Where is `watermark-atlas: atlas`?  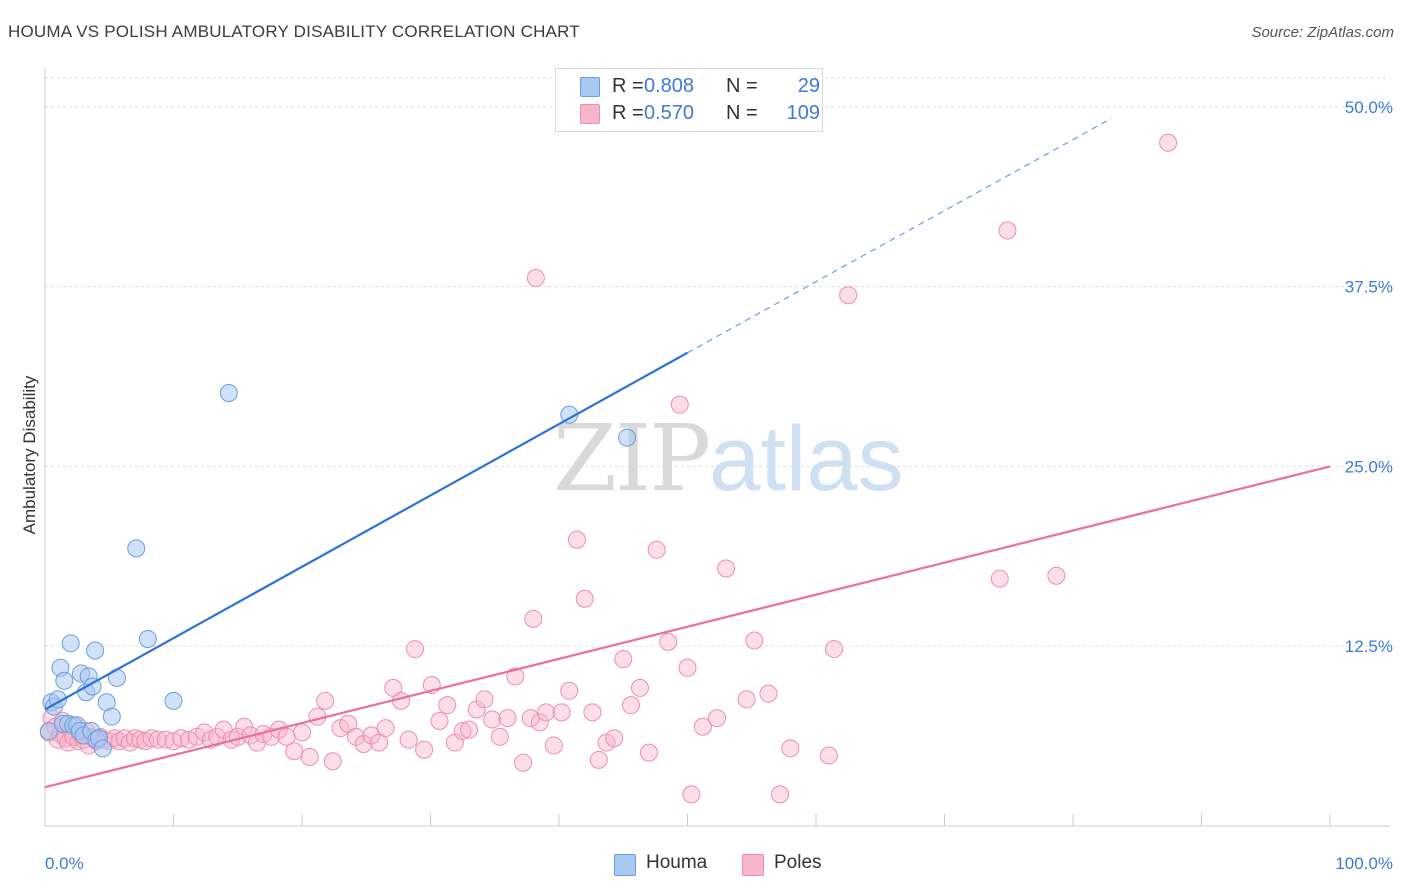
watermark-atlas: atlas is located at coordinates (806, 459).